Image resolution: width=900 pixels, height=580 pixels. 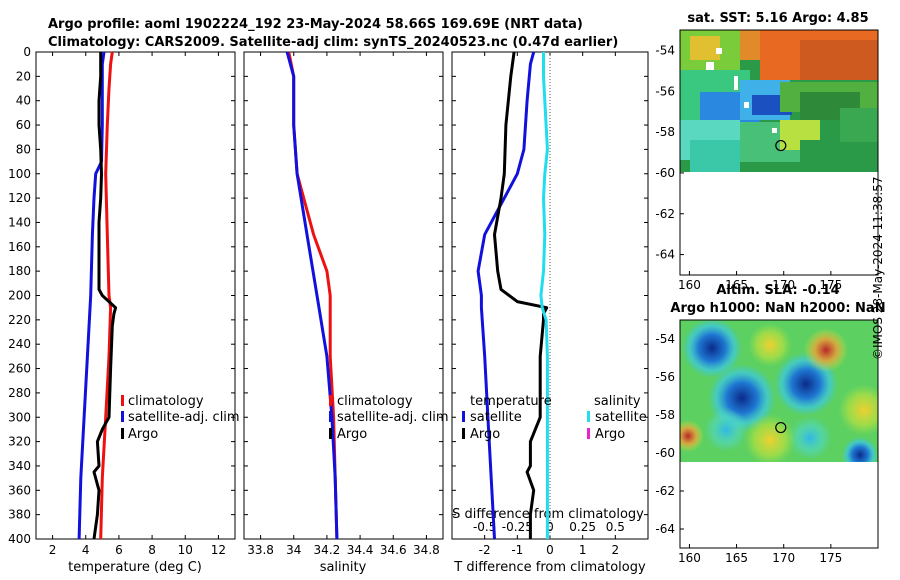 I want to click on sst-lon-label: 175, so click(x=830, y=285).